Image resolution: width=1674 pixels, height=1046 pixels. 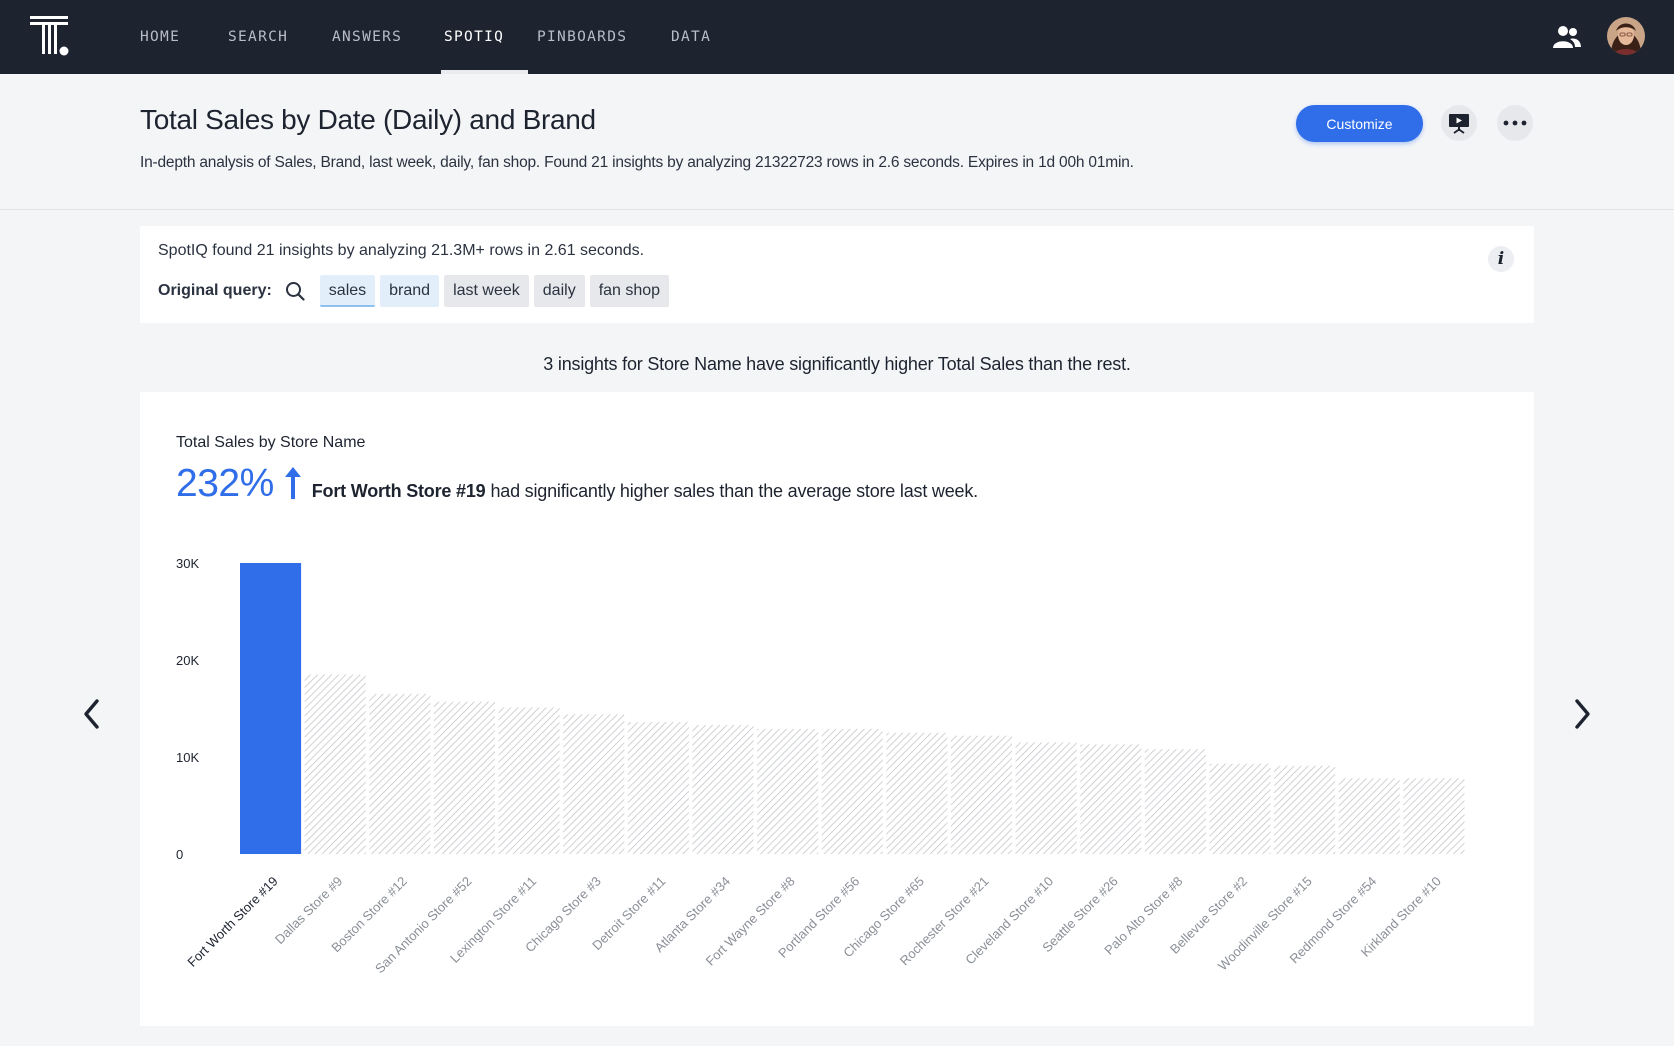 I want to click on chevron-right-icon, so click(x=1582, y=714).